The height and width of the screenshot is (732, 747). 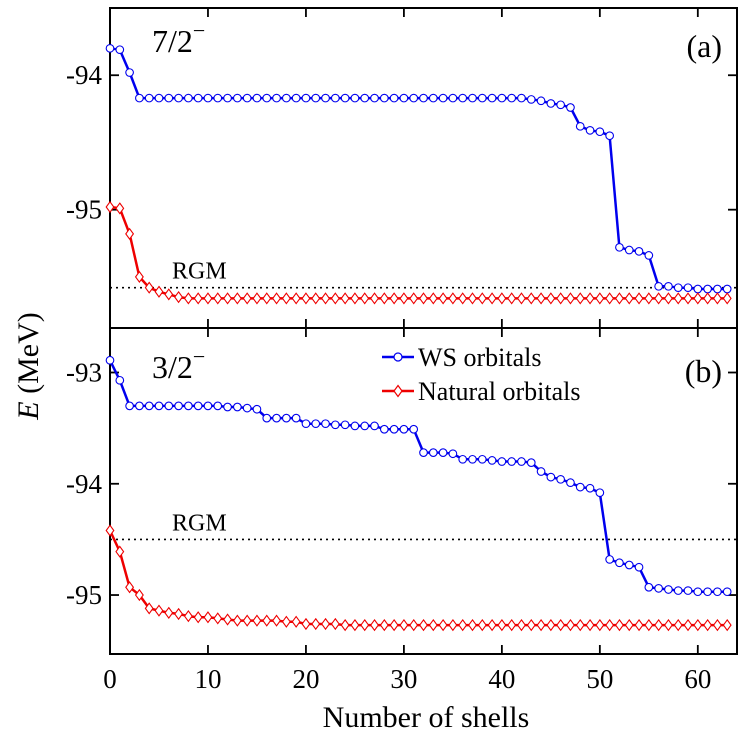 I want to click on panel-a-label: (a), so click(x=704, y=46).